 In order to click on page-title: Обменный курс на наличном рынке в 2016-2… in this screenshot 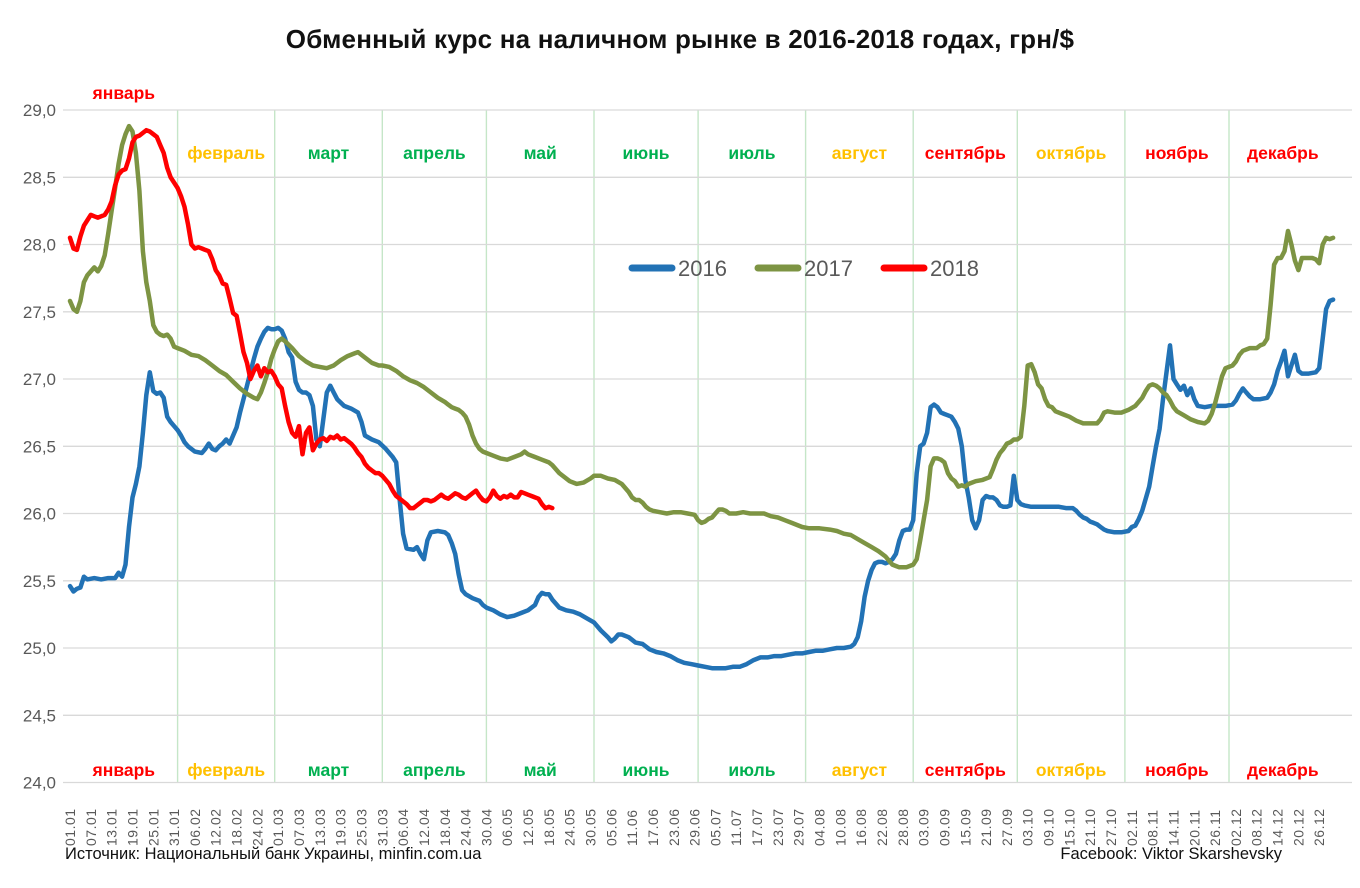, I will do `click(680, 39)`.